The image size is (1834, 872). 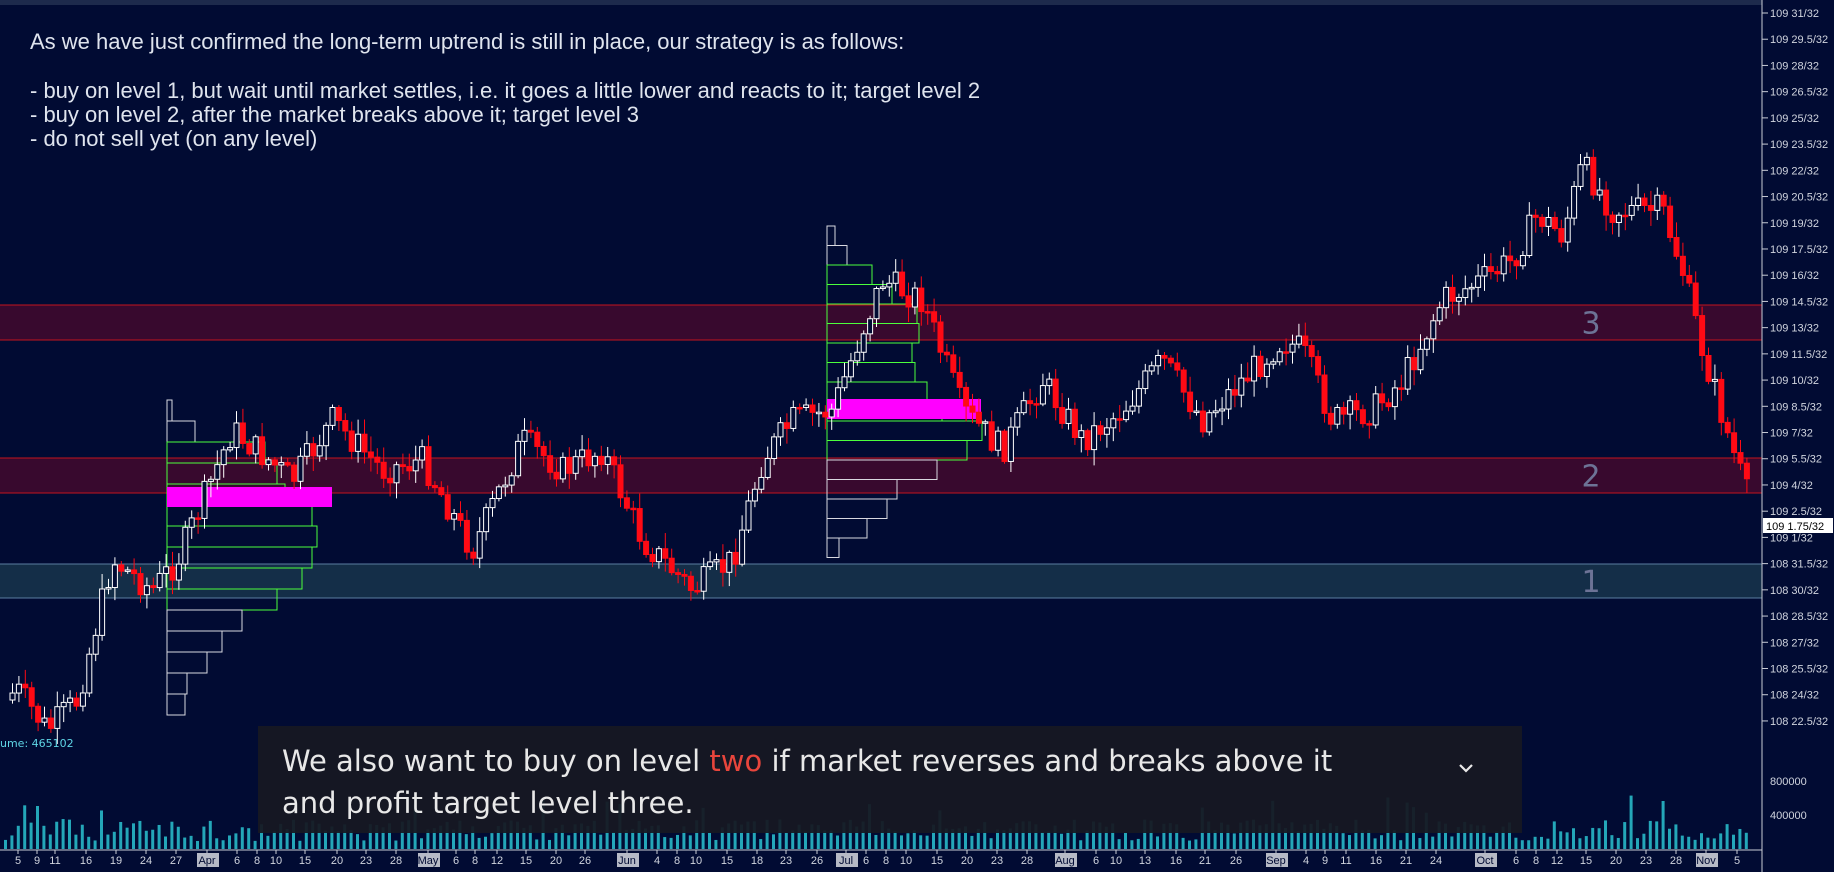 What do you see at coordinates (174, 138) in the screenshot?
I see `strategy-note-item-3: - do not sell yet (on any level)` at bounding box center [174, 138].